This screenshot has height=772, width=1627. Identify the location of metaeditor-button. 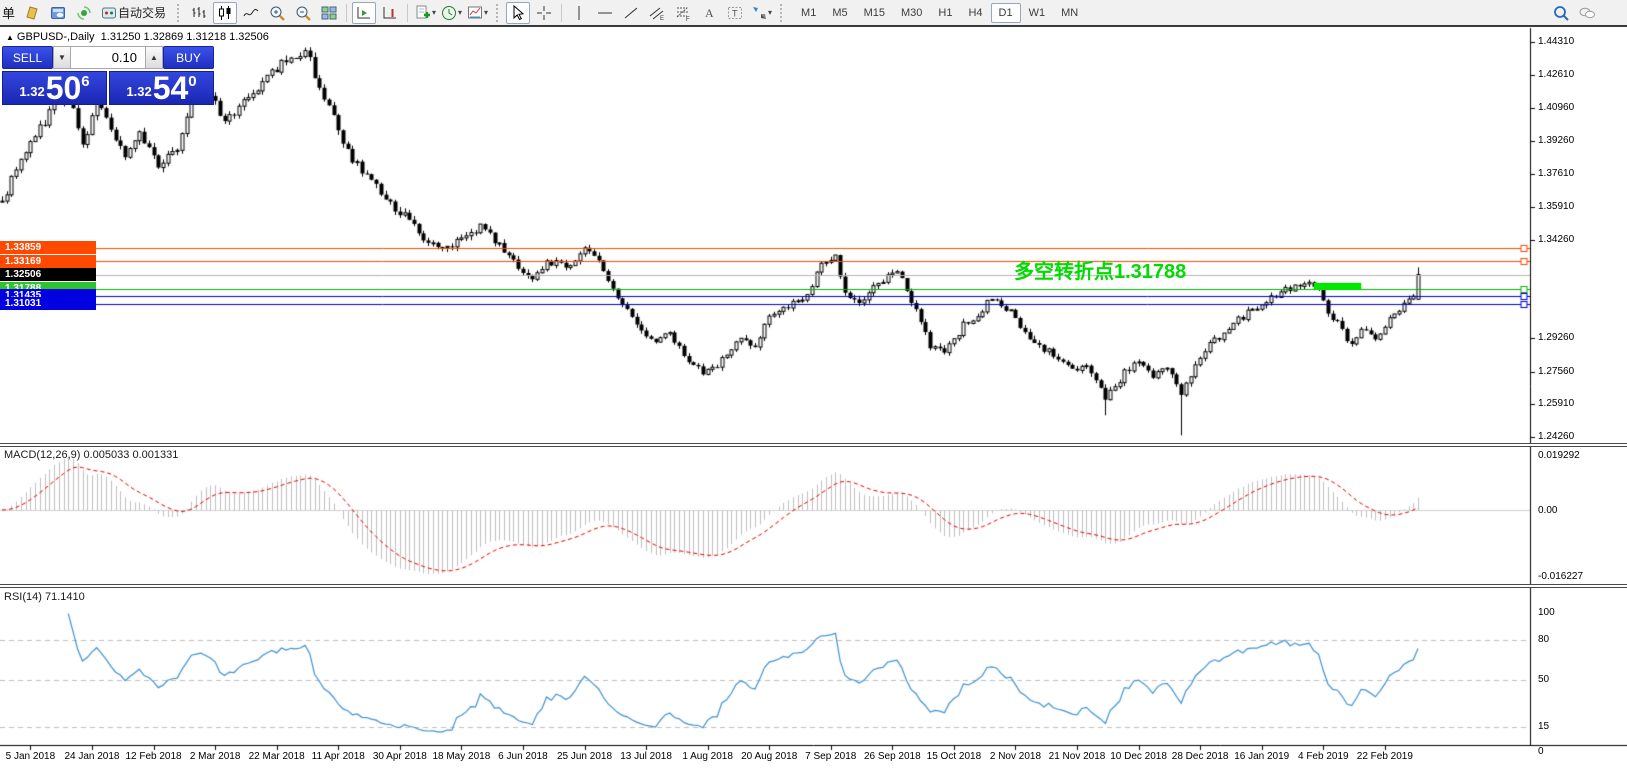
(58, 13).